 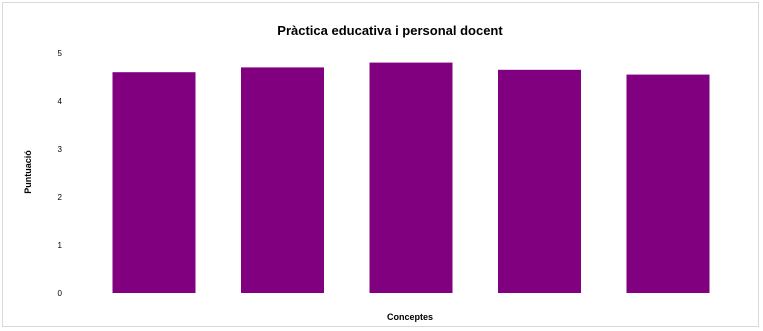 What do you see at coordinates (390, 30) in the screenshot?
I see `chart-title: Pràctica educativa i personal docent` at bounding box center [390, 30].